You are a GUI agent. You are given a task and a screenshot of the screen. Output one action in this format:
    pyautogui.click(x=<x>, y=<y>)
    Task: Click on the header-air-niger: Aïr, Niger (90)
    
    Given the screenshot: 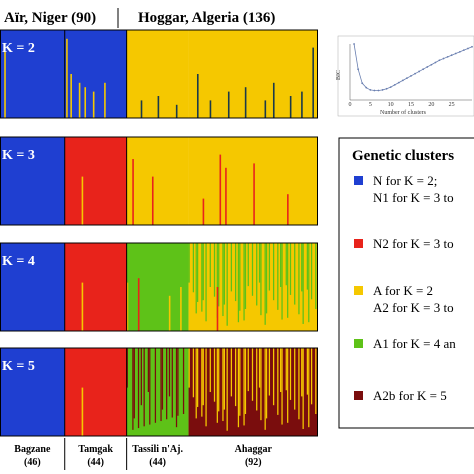 What is the action you would take?
    pyautogui.click(x=50, y=18)
    